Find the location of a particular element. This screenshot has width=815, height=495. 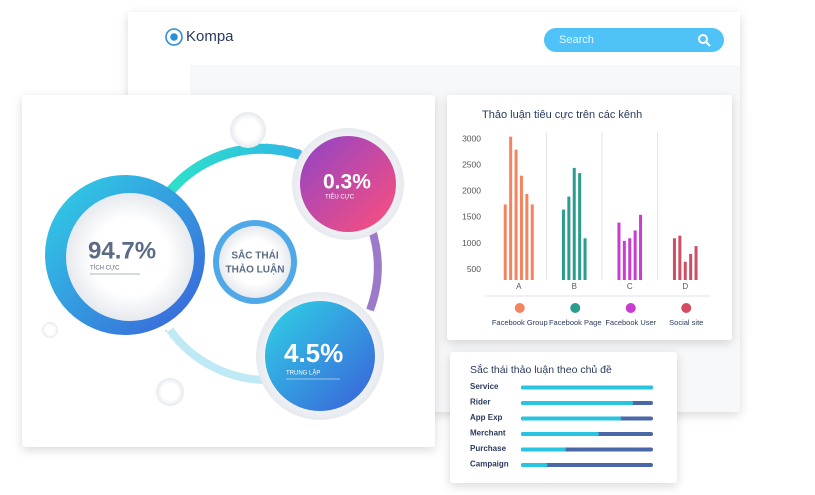

bar-track is located at coordinates (587, 465).